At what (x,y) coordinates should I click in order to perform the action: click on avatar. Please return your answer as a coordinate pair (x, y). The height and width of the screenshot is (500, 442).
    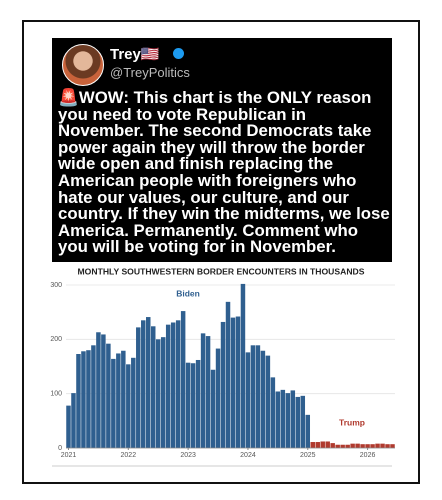
    Looking at the image, I should click on (83, 65).